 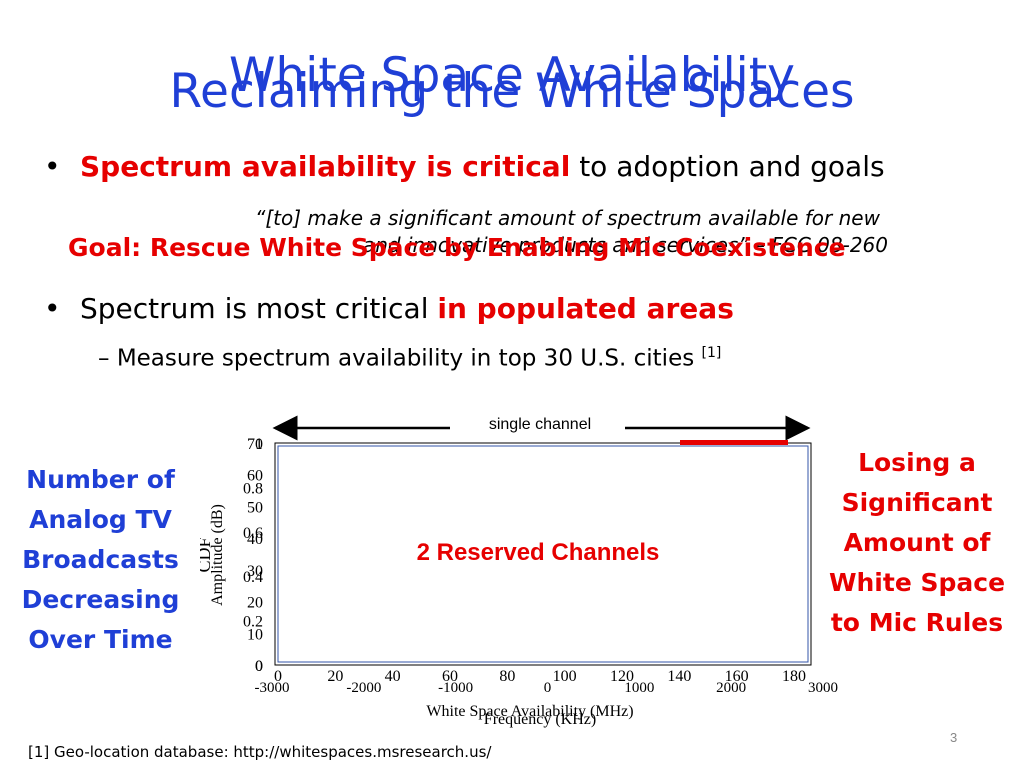 What do you see at coordinates (917, 582) in the screenshot?
I see `note-line: White Space` at bounding box center [917, 582].